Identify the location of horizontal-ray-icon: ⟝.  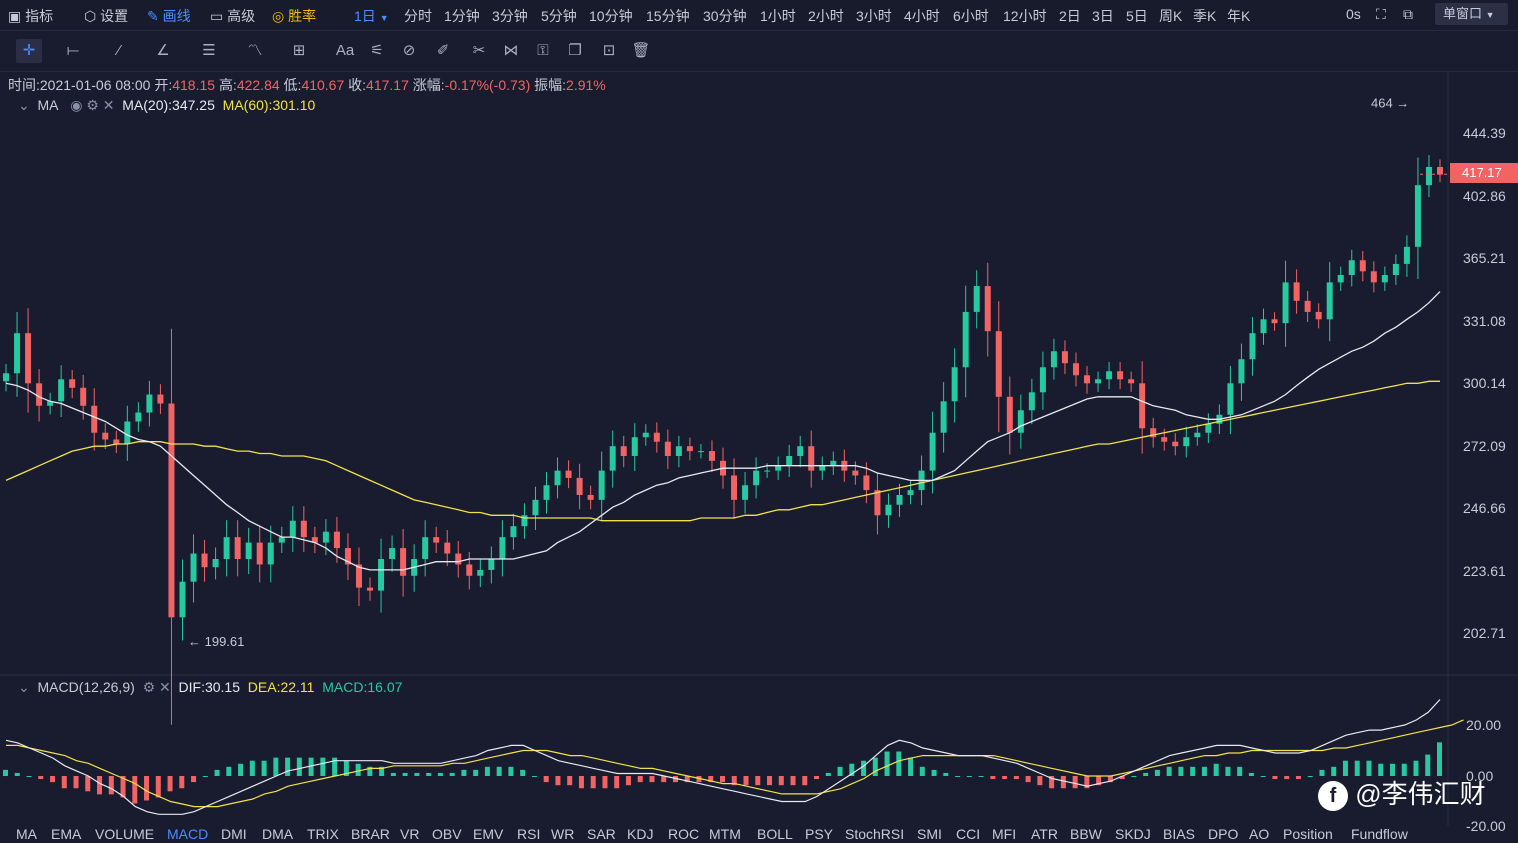
(73, 50).